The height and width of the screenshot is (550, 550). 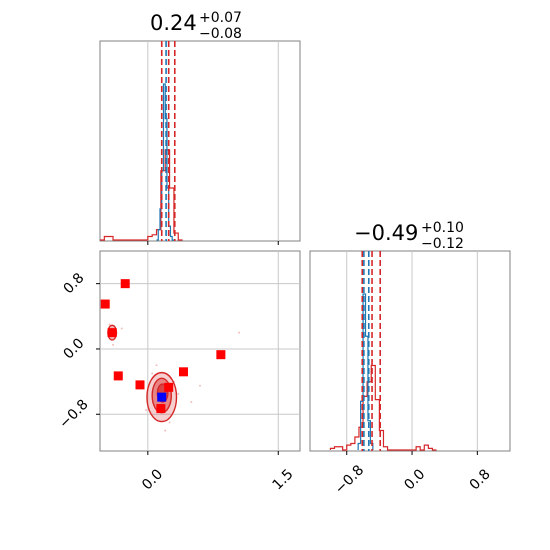 I want to click on right-x-tick-label: −0.8, so click(x=349, y=479).